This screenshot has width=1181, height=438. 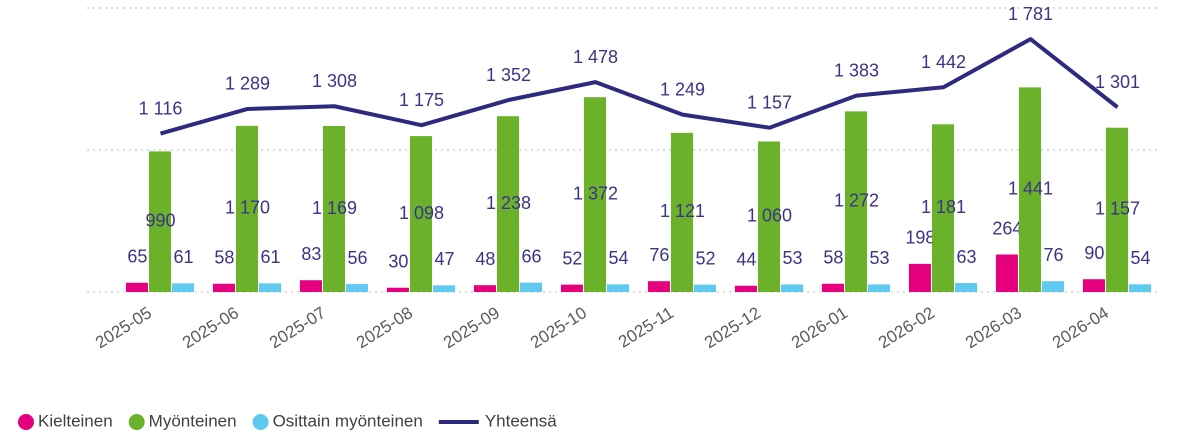 What do you see at coordinates (819, 327) in the screenshot?
I see `x-tick-label: 2026-01` at bounding box center [819, 327].